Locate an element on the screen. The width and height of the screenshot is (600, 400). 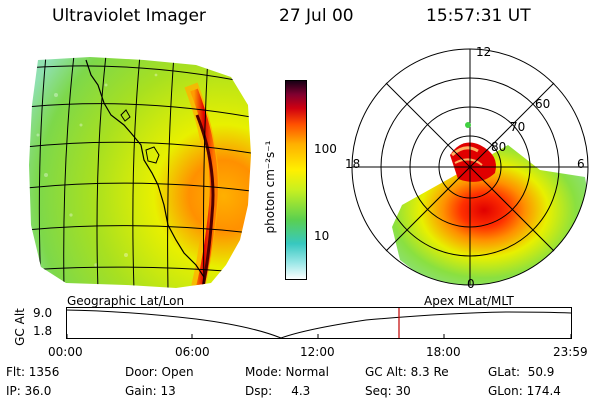
polar-lat-70: 70 is located at coordinates (518, 127).